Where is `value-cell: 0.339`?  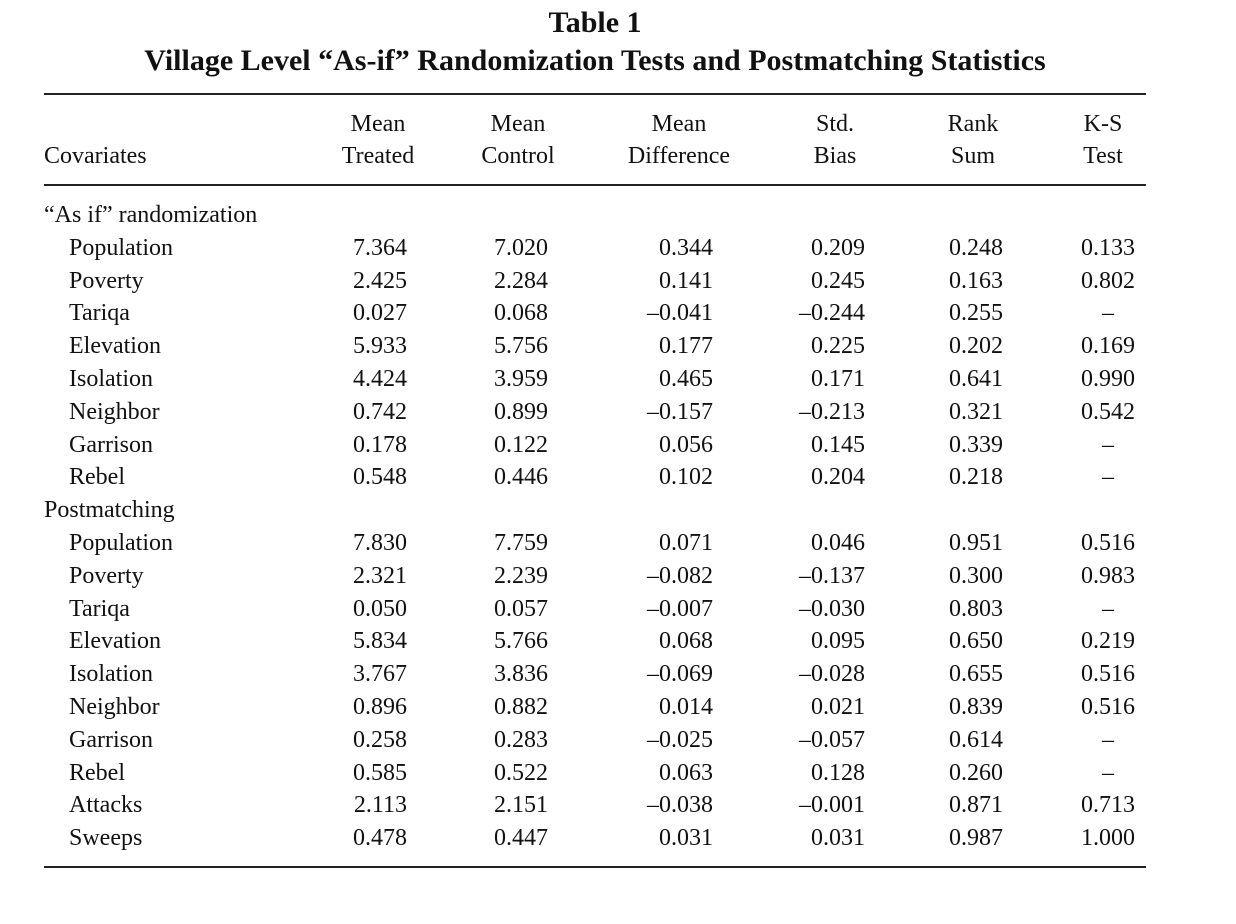 value-cell: 0.339 is located at coordinates (976, 444).